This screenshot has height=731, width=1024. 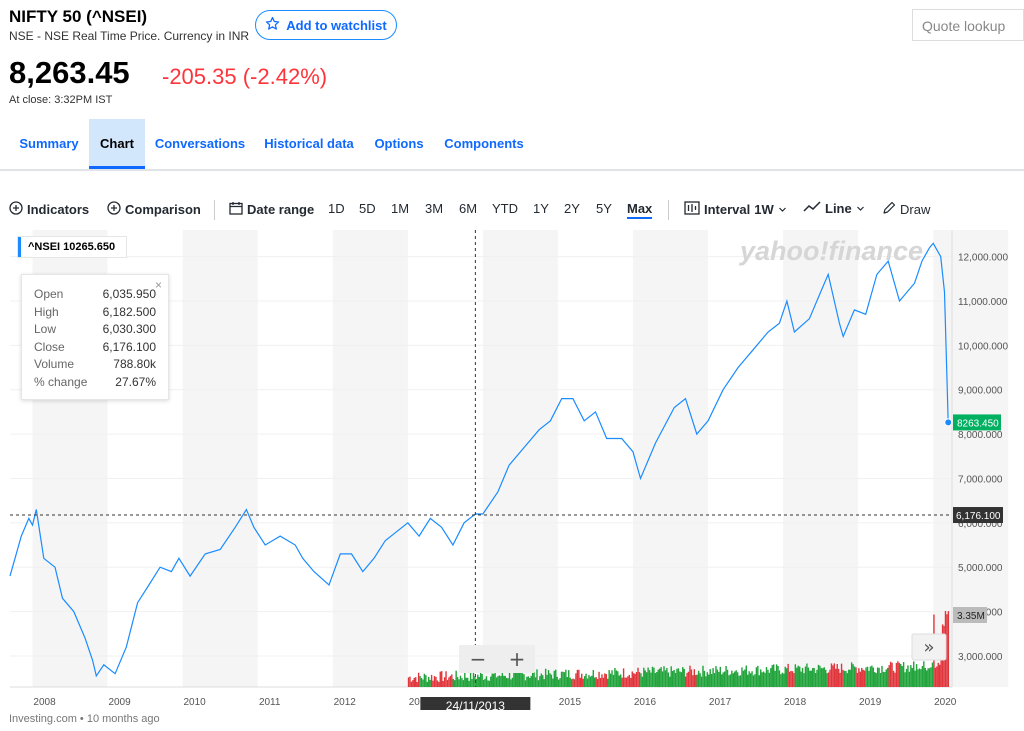 What do you see at coordinates (49, 209) in the screenshot?
I see `indicators-button: Indicators` at bounding box center [49, 209].